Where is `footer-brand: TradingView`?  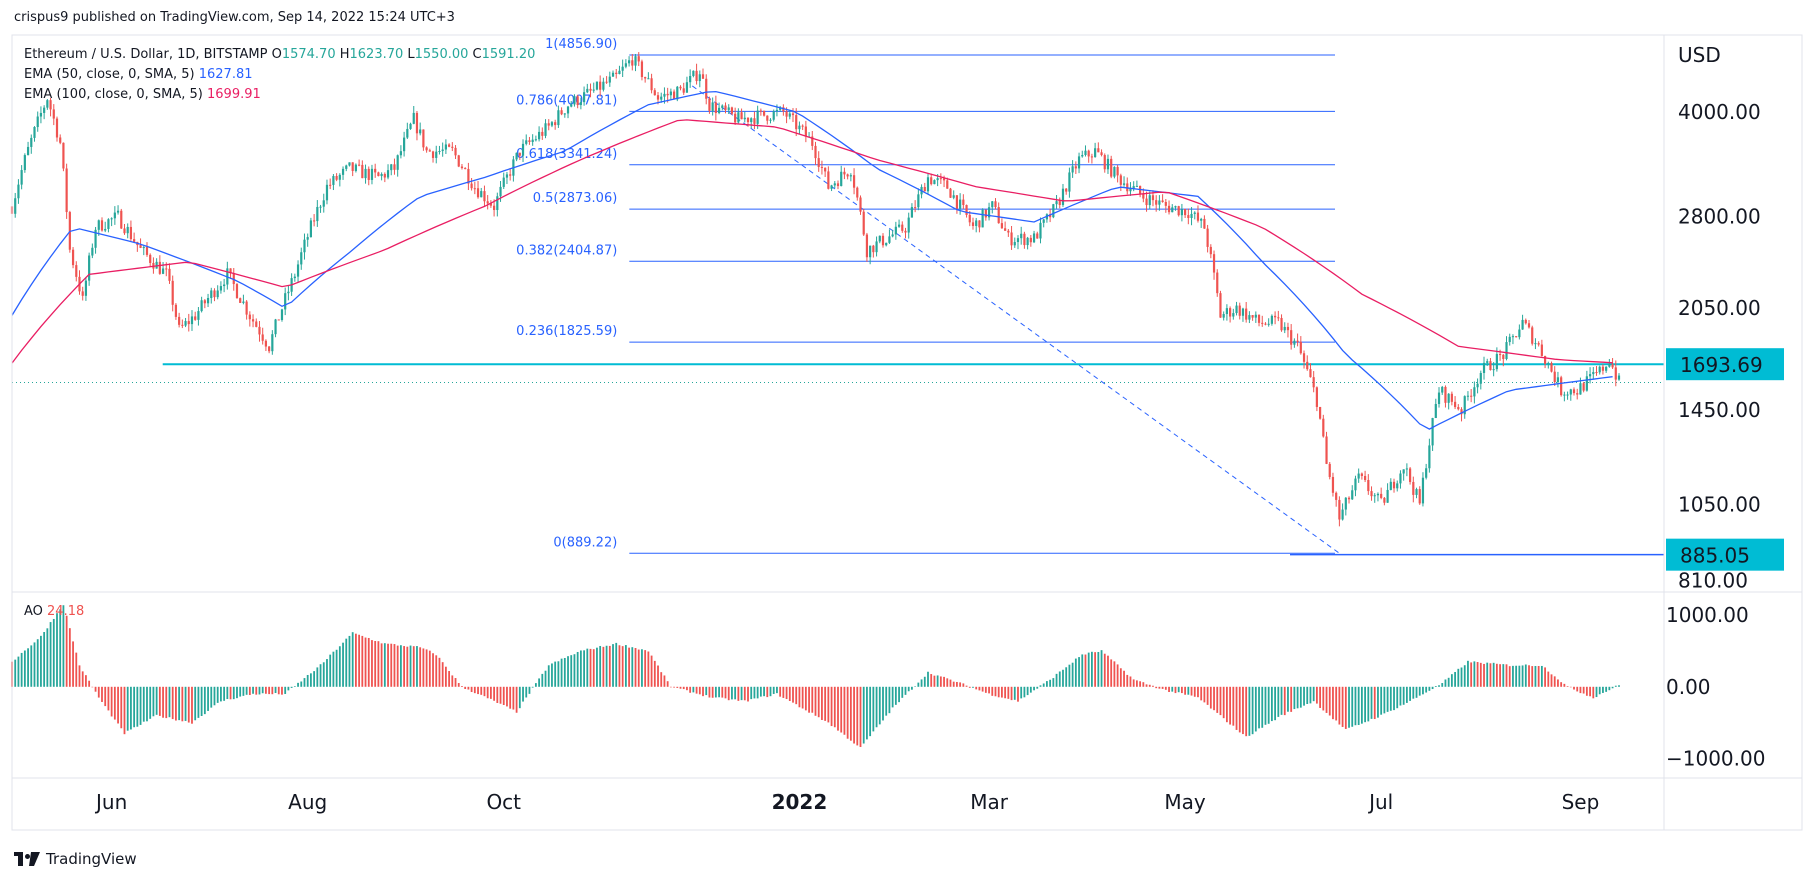 footer-brand: TradingView is located at coordinates (91, 859).